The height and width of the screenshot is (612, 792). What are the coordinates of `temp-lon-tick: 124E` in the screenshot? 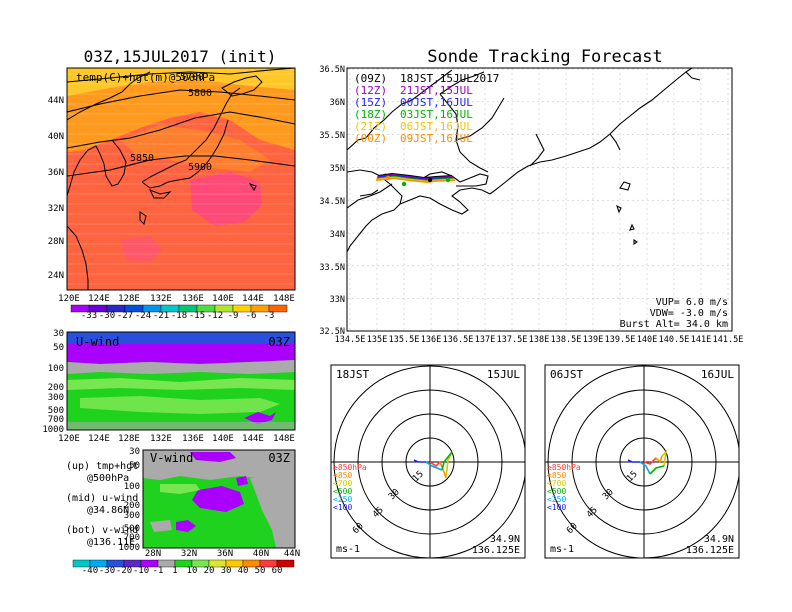 It's located at (99, 299).